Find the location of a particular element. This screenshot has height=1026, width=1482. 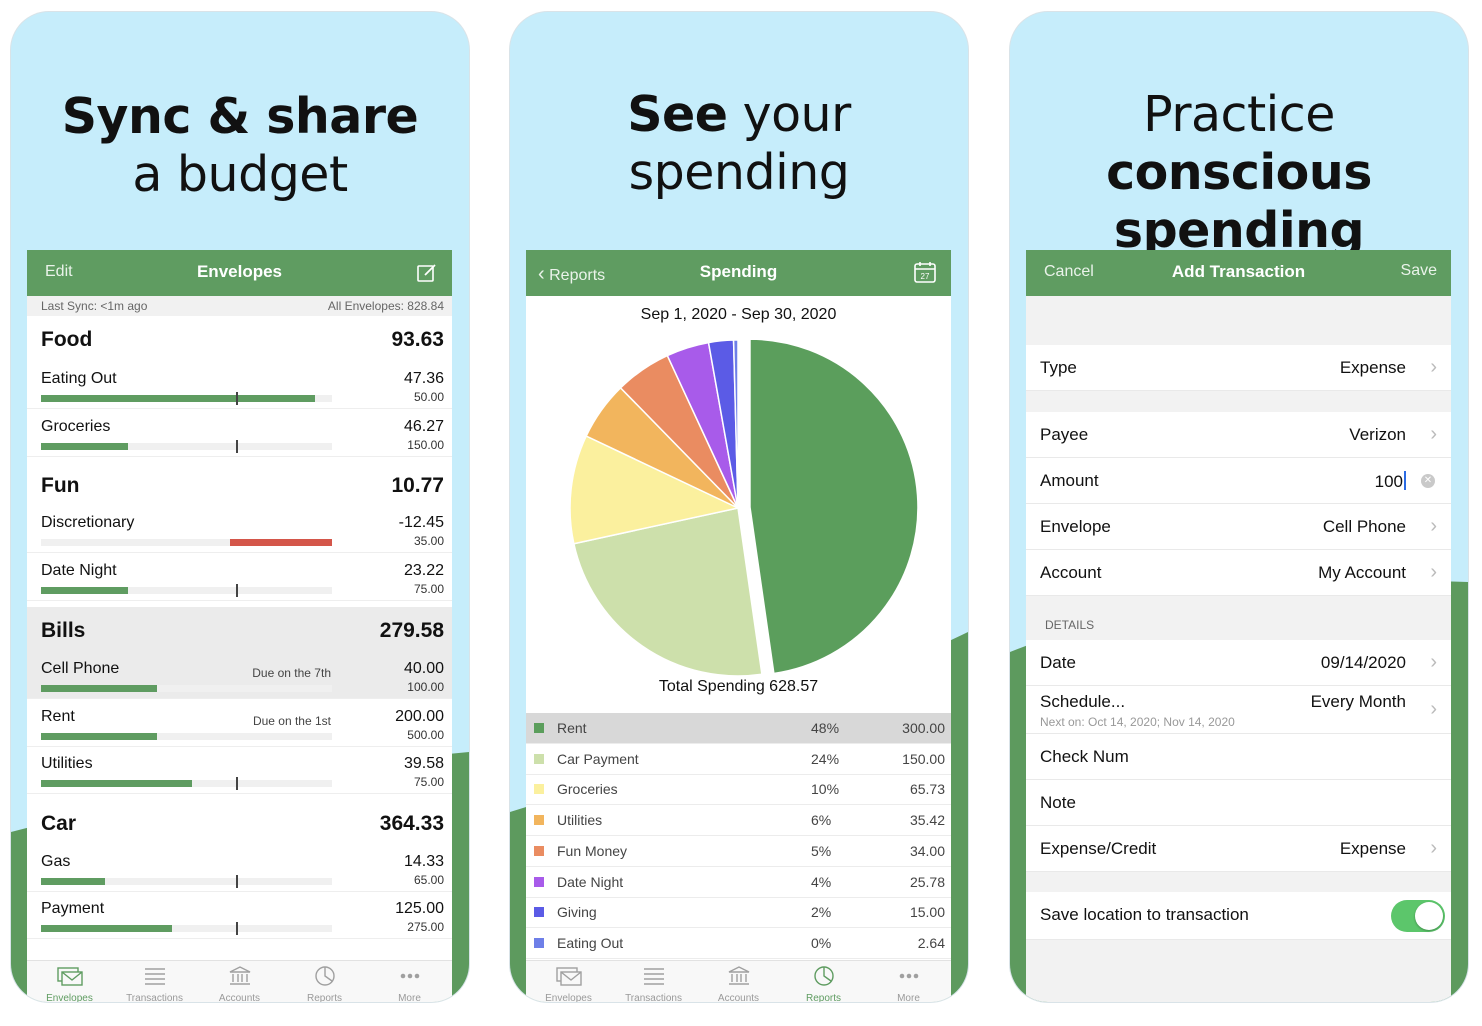

schedule-next-dates: Next on: Oct 14, 2020; Nov 14, 2020 is located at coordinates (1137, 722).